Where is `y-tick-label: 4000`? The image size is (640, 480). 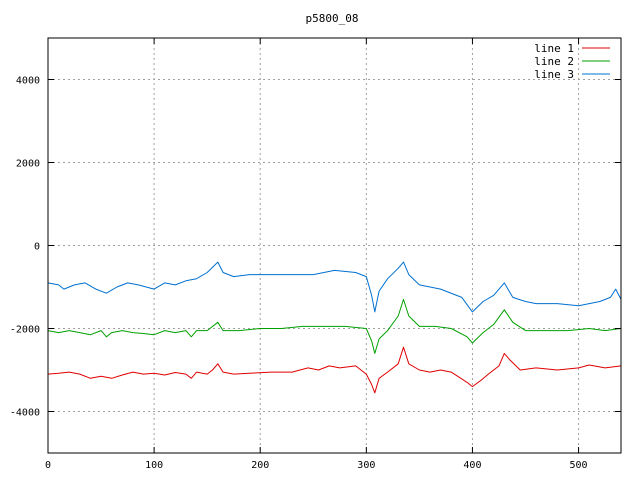
y-tick-label: 4000 is located at coordinates (28, 81).